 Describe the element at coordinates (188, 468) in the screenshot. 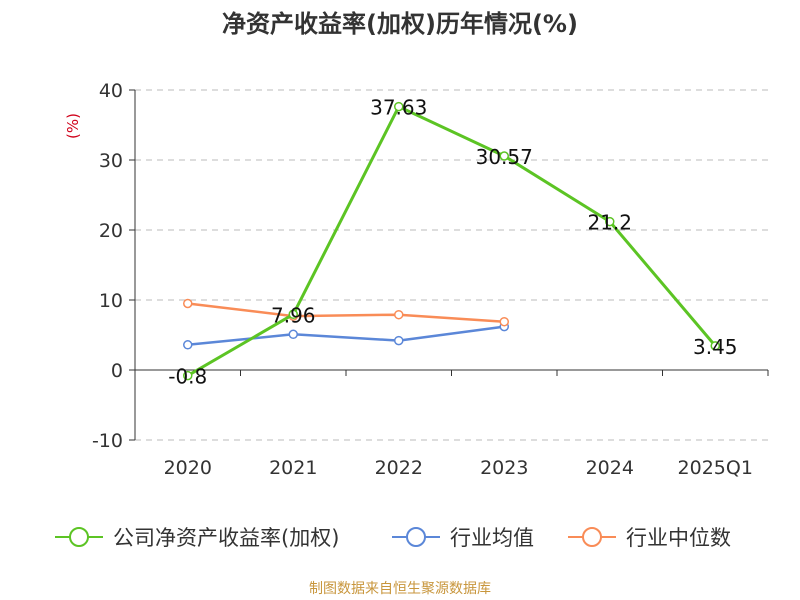

I see `x-tick-label: 2020` at that location.